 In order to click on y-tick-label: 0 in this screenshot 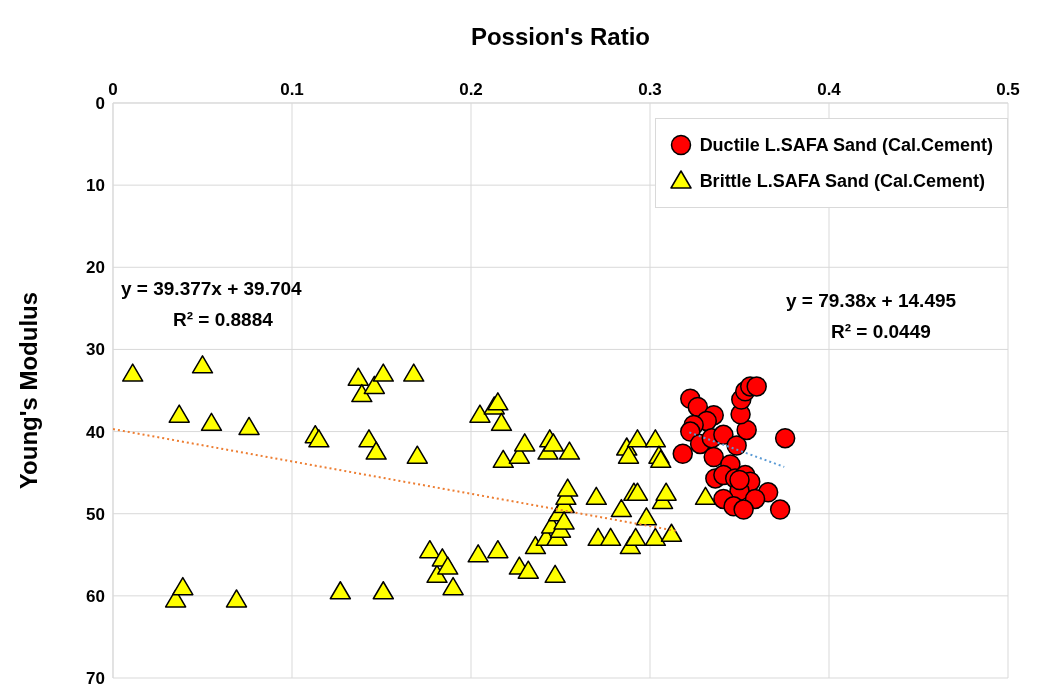, I will do `click(100, 104)`.